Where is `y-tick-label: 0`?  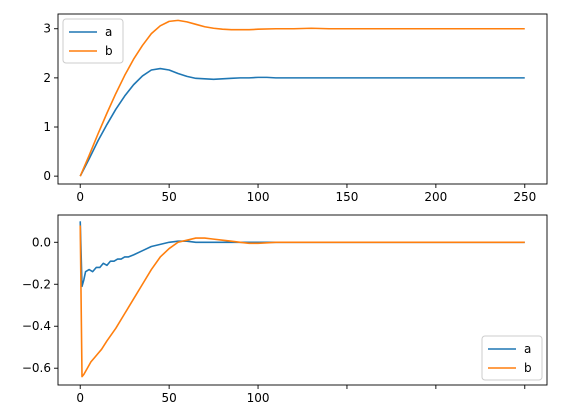 y-tick-label: 0 is located at coordinates (47, 176).